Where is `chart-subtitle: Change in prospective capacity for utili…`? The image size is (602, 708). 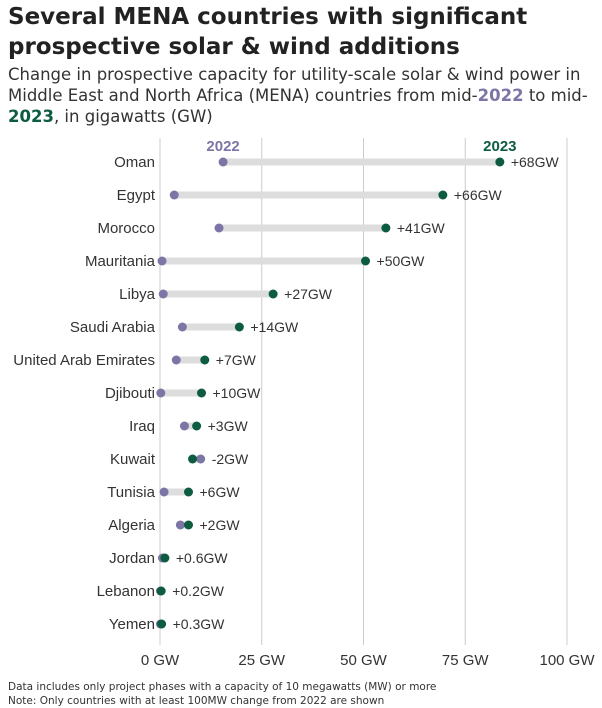 chart-subtitle: Change in prospective capacity for utili… is located at coordinates (303, 95).